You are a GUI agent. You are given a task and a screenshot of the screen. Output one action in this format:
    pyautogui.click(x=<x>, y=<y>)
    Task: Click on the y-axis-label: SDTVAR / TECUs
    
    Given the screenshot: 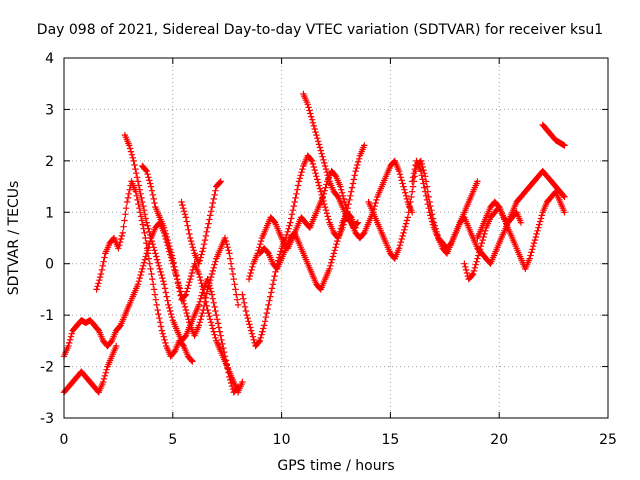 What is the action you would take?
    pyautogui.click(x=14, y=238)
    